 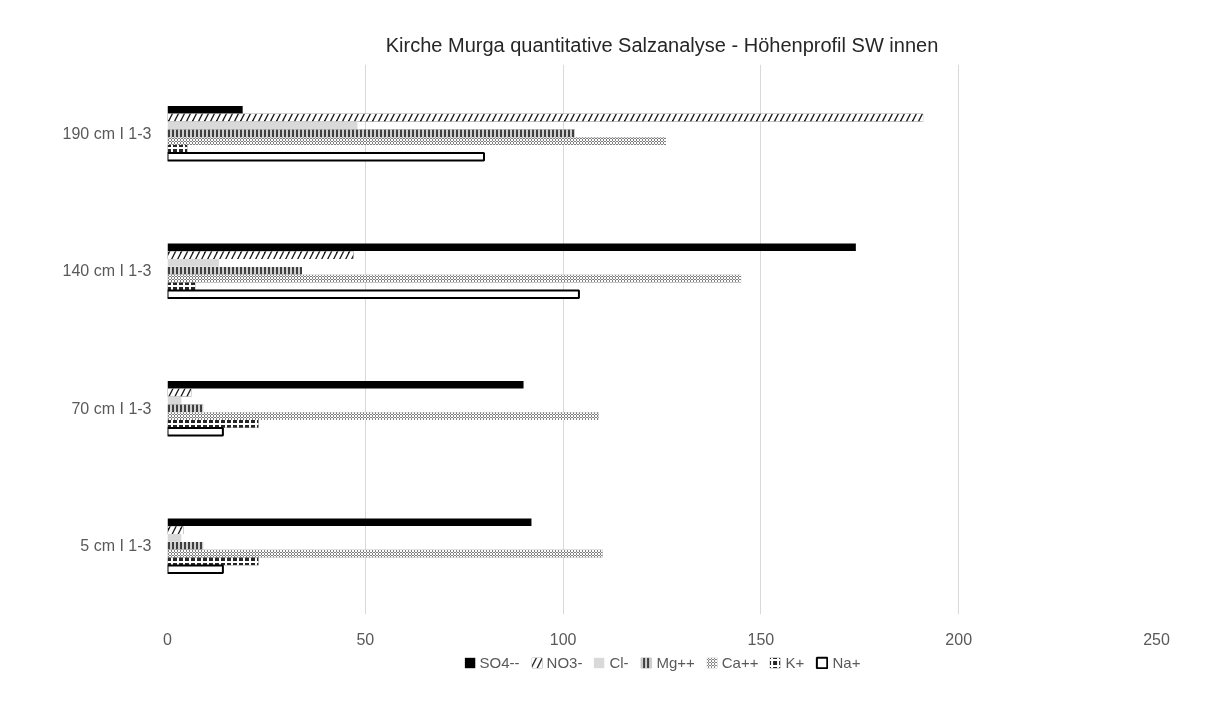 I want to click on legend-label: NO3-, so click(x=564, y=662).